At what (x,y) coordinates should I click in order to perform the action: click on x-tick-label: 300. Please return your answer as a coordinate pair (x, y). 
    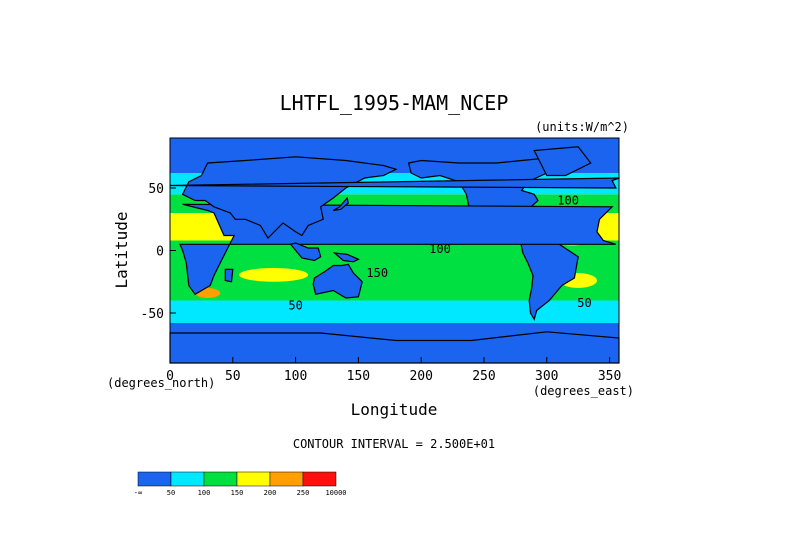
    Looking at the image, I should click on (546, 376).